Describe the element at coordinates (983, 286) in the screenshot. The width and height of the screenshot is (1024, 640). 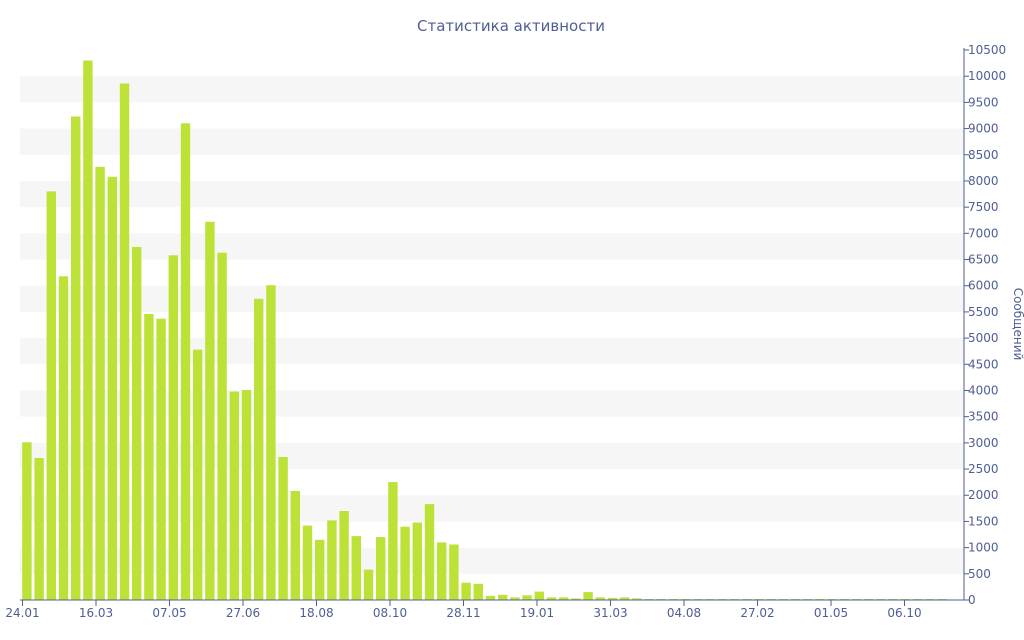
I see `y-tick-label: 6000` at that location.